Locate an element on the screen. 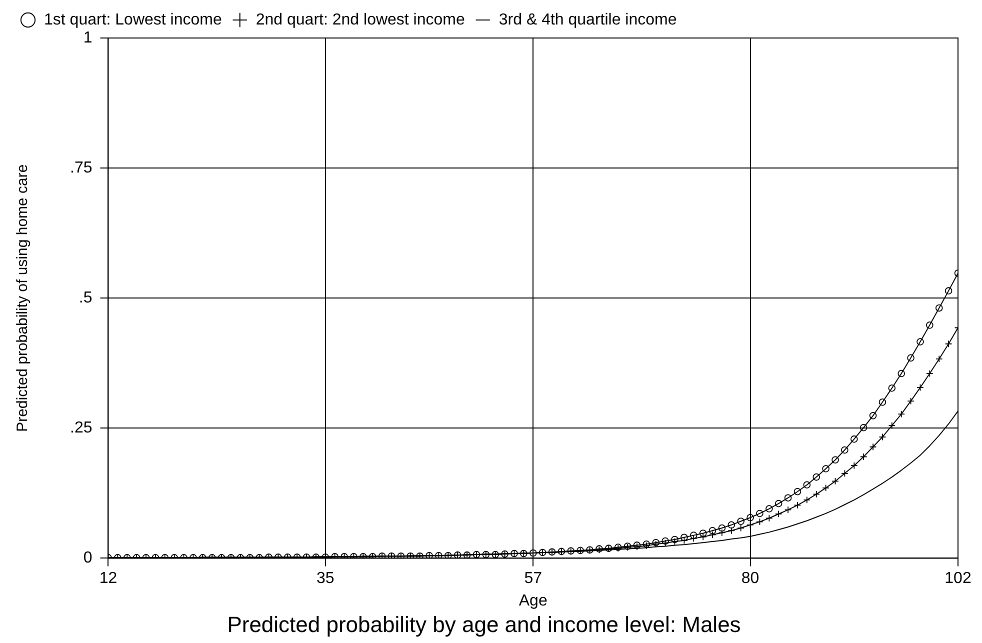 Image resolution: width=982 pixels, height=643 pixels. y-tick-label: .75 is located at coordinates (81, 167).